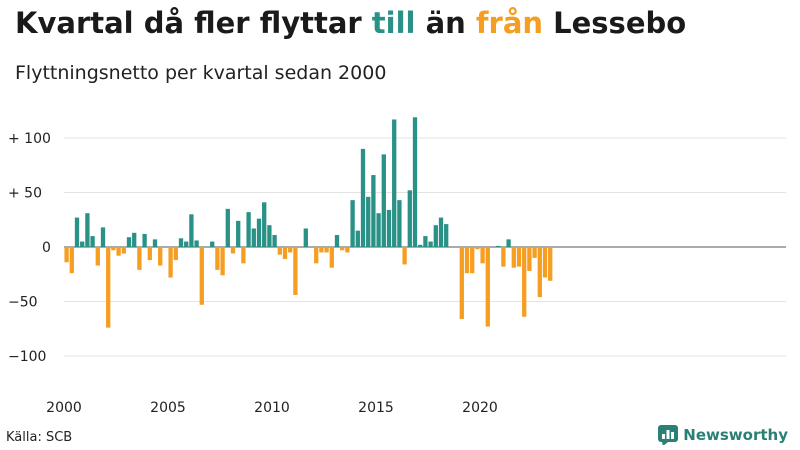 The image size is (800, 450). What do you see at coordinates (92, 241) in the screenshot?
I see `bar-2001Q2` at bounding box center [92, 241].